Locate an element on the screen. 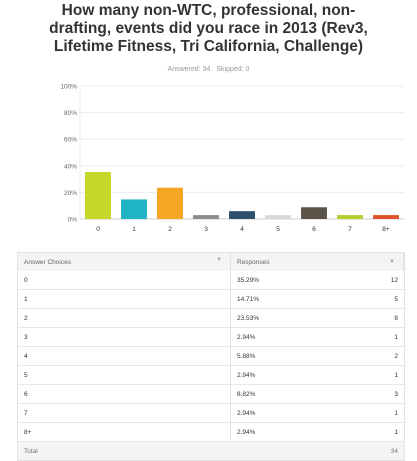  x-tick-label: 7 is located at coordinates (350, 229).